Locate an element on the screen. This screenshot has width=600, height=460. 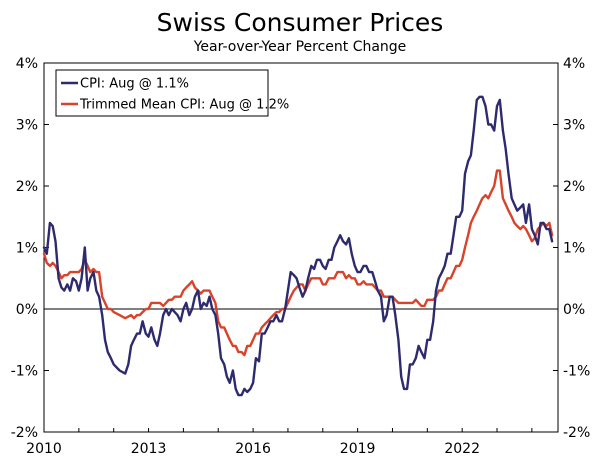
y-tick-label-right: 4% is located at coordinates (574, 64).